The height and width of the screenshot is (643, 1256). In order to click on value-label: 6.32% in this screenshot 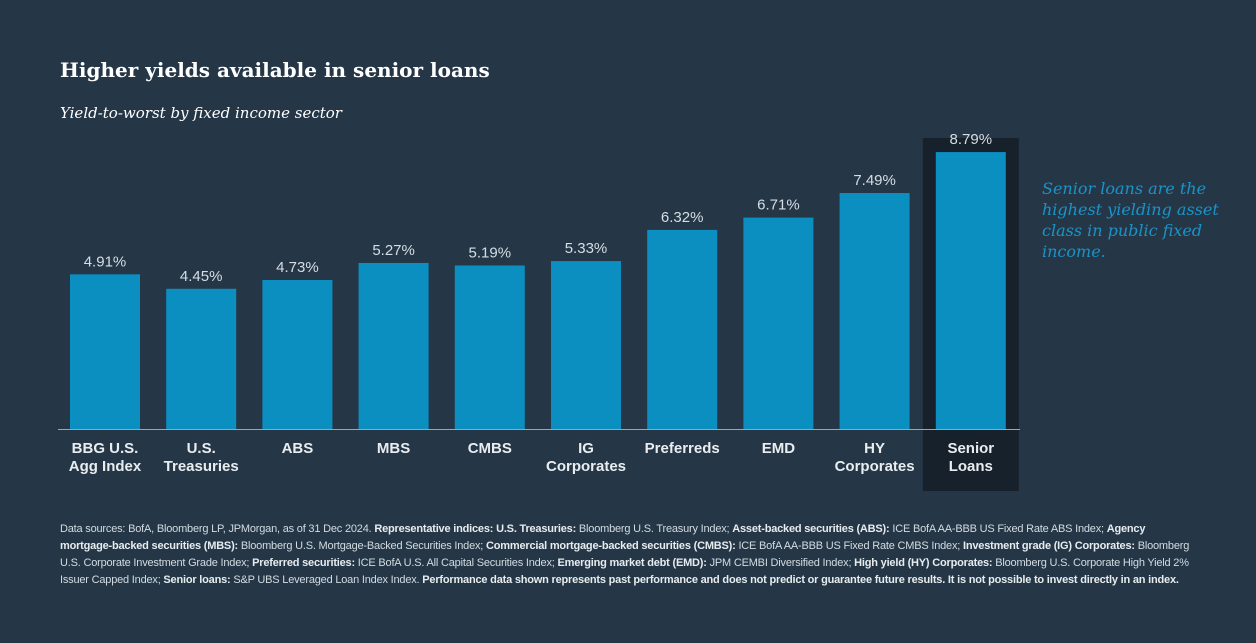, I will do `click(682, 217)`.